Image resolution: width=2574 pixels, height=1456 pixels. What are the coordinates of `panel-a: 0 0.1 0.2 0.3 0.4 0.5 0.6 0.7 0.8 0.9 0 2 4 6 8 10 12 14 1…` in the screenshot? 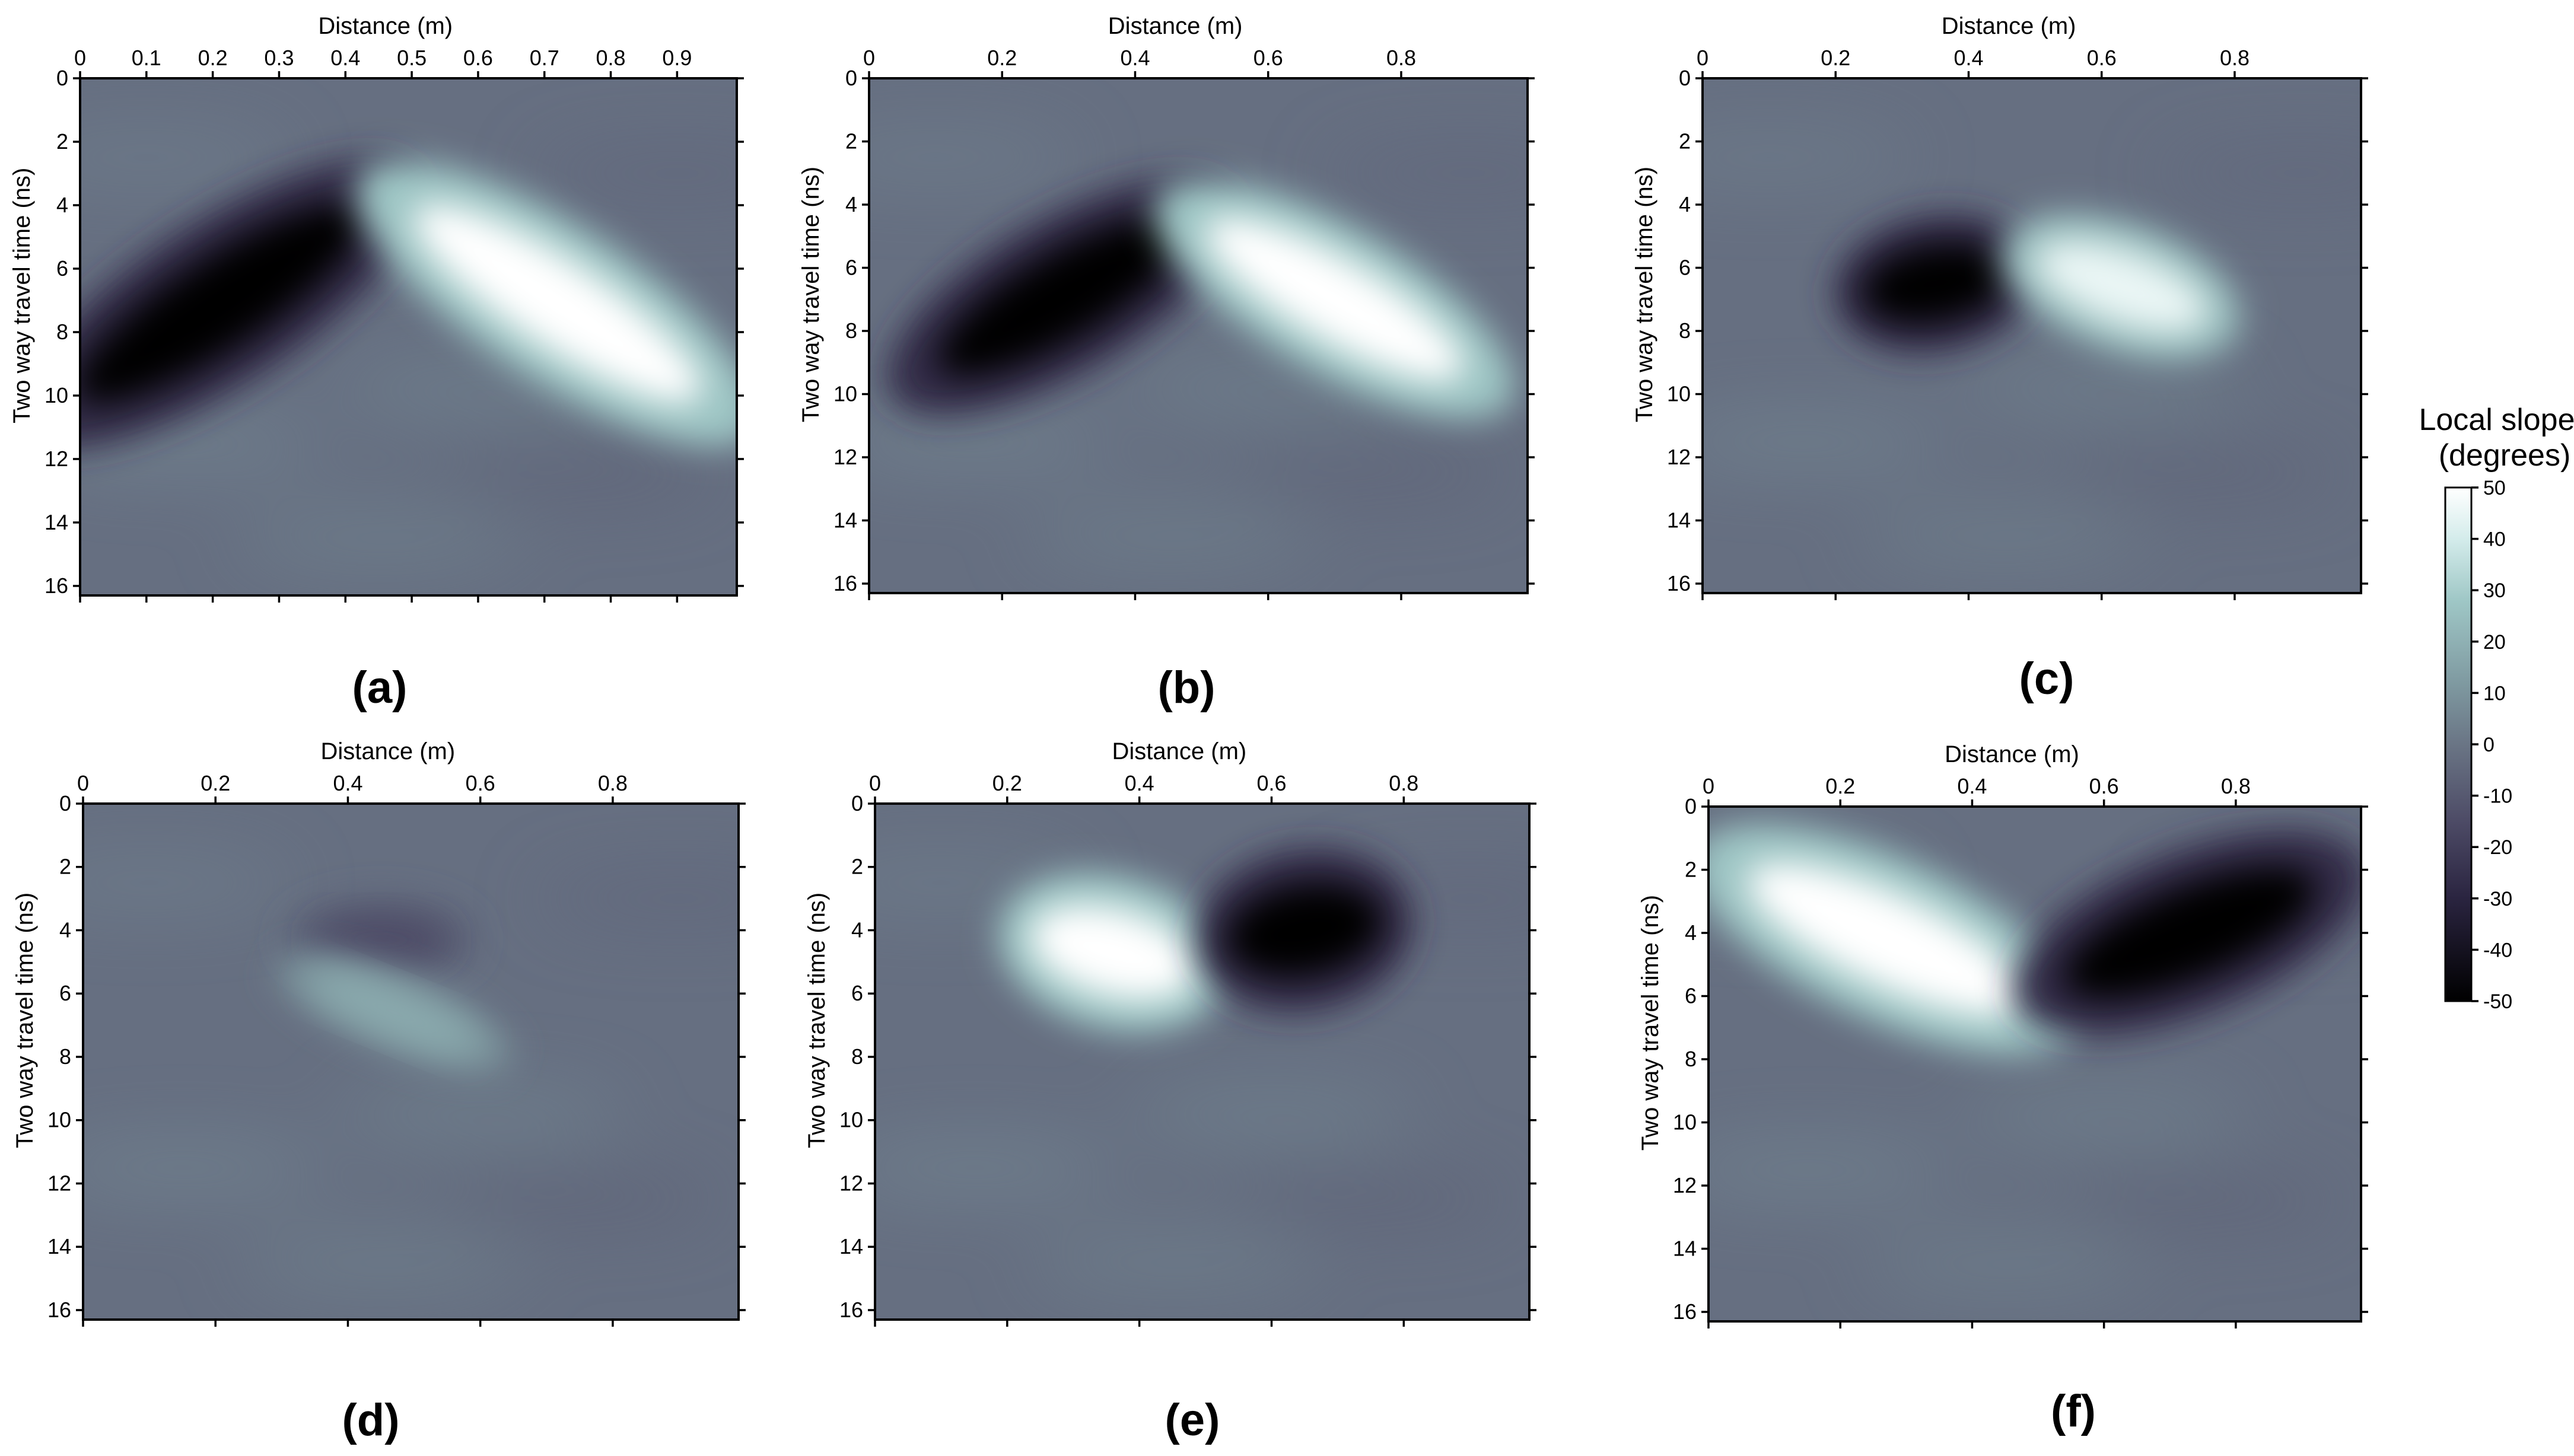 It's located at (376, 363).